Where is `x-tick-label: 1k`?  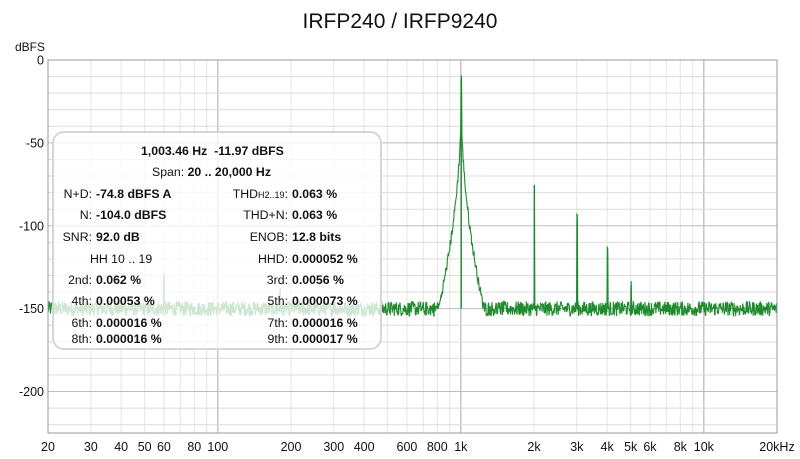 x-tick-label: 1k is located at coordinates (461, 447).